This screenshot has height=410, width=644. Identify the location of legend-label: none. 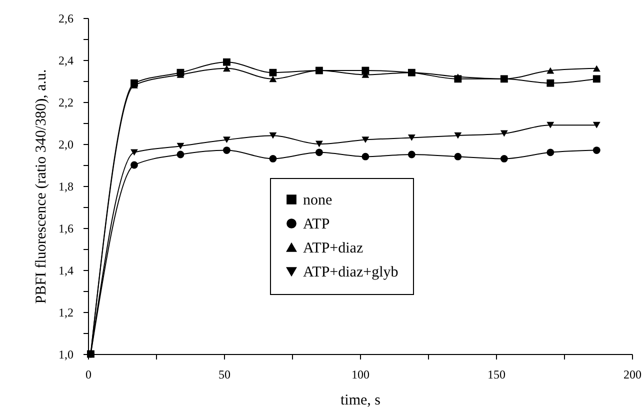
(317, 200).